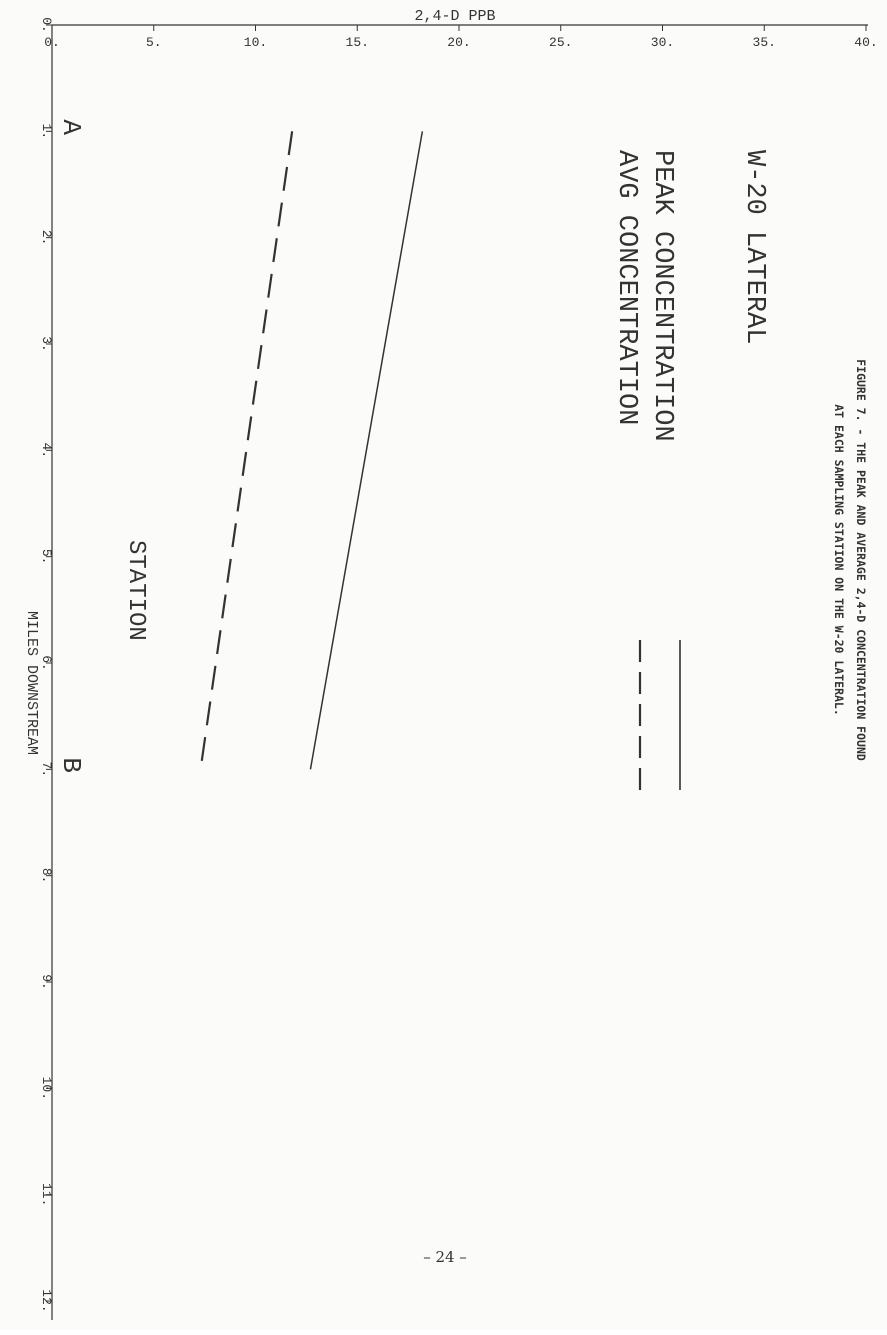  What do you see at coordinates (645, 470) in the screenshot?
I see `legend: PEAK CONCENTRATION AVG CONCENTRATION` at bounding box center [645, 470].